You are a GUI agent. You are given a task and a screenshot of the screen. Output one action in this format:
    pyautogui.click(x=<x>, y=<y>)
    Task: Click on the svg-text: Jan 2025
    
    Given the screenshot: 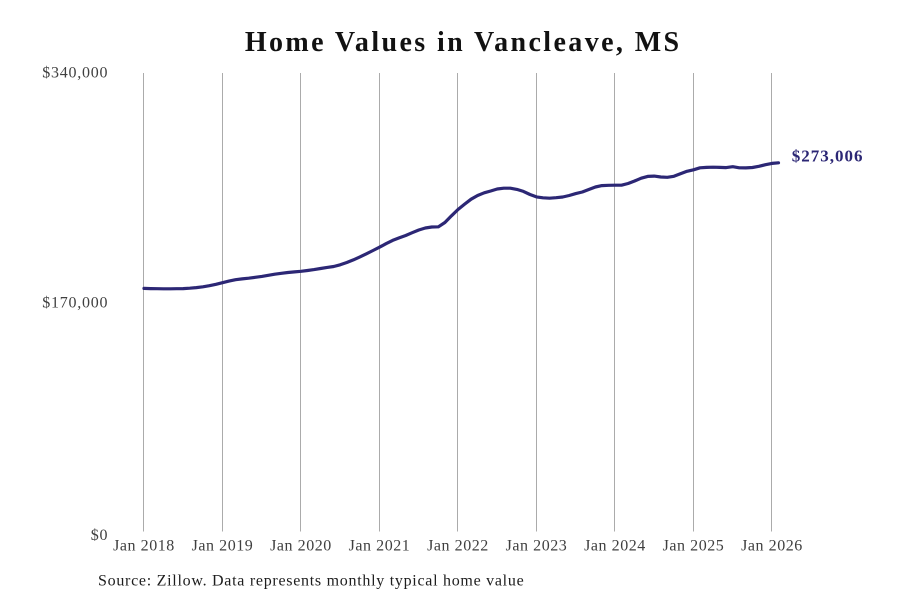 What is the action you would take?
    pyautogui.click(x=694, y=545)
    